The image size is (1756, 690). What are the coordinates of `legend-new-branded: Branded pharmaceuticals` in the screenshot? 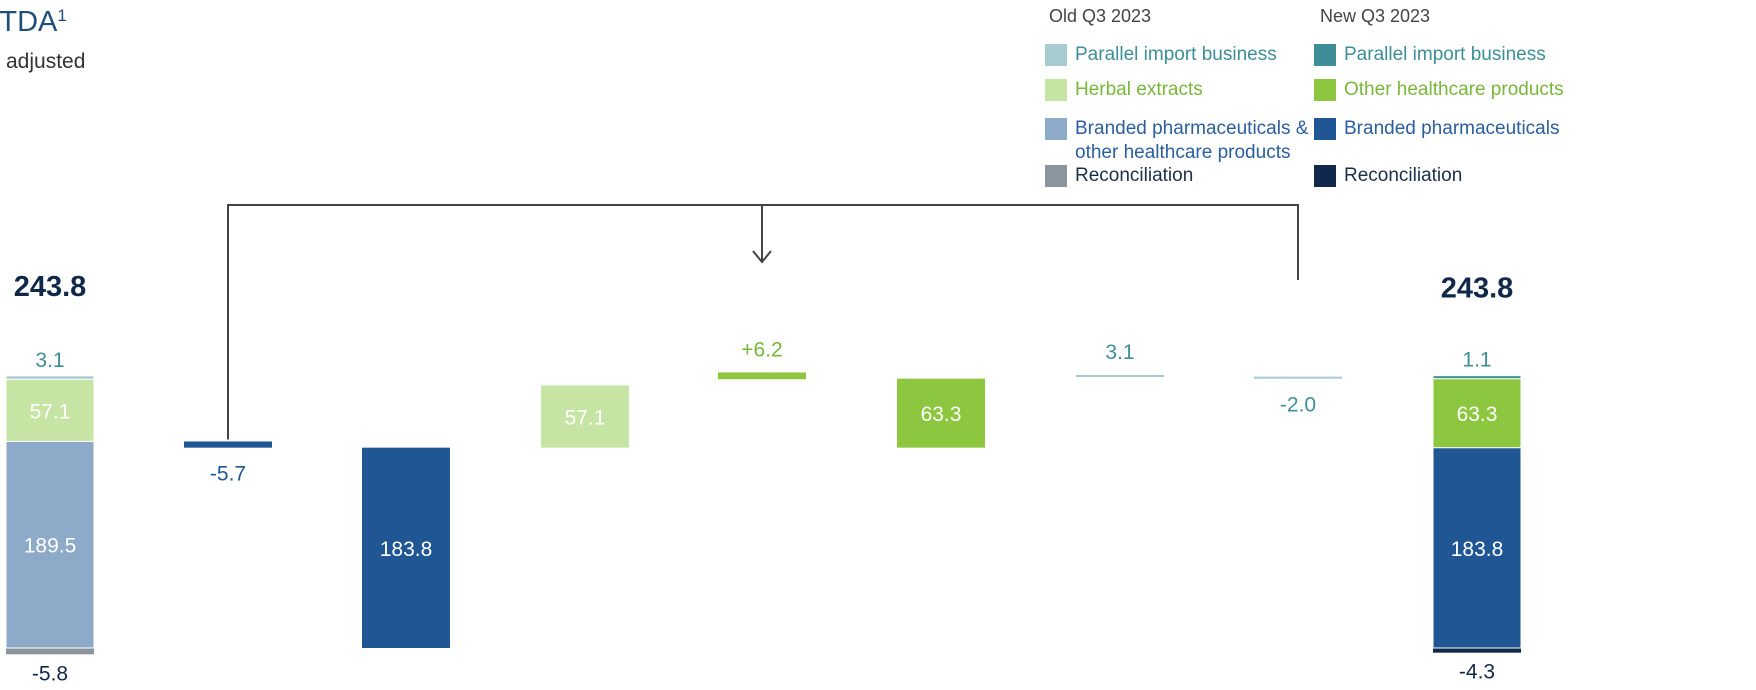 It's located at (1444, 129).